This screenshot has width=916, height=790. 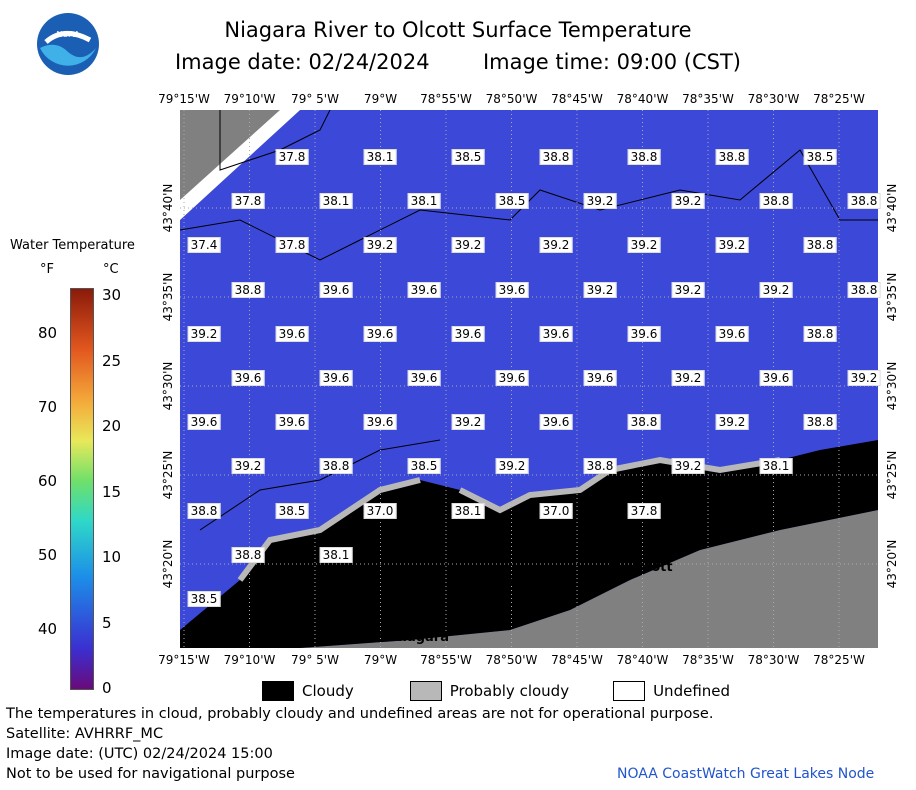 What do you see at coordinates (68, 34) in the screenshot?
I see `svg-text: NOAA` at bounding box center [68, 34].